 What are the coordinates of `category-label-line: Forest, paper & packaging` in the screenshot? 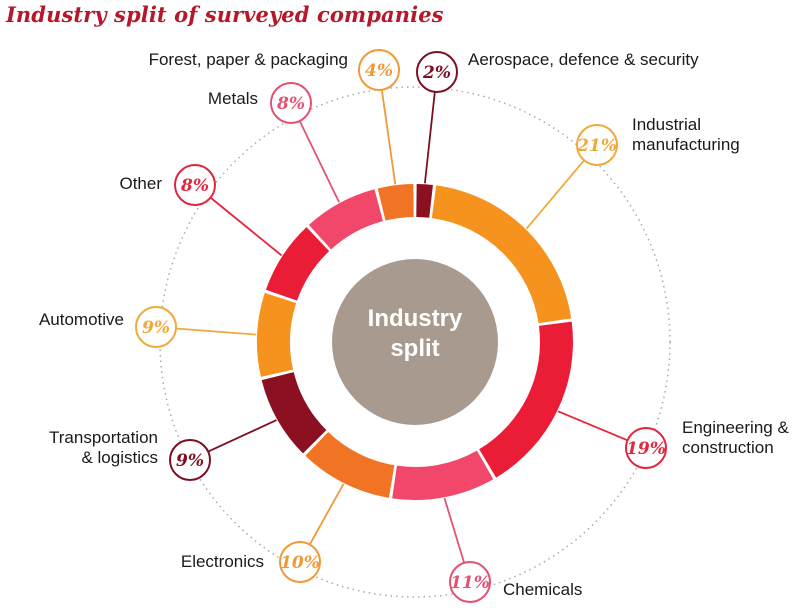 It's located at (248, 59).